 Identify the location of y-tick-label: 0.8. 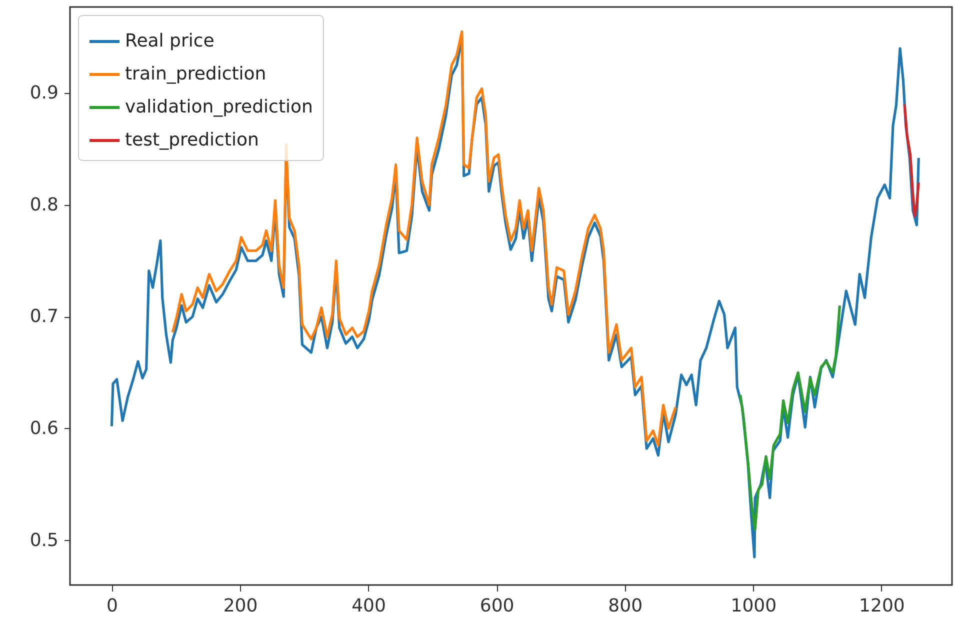
(44, 205).